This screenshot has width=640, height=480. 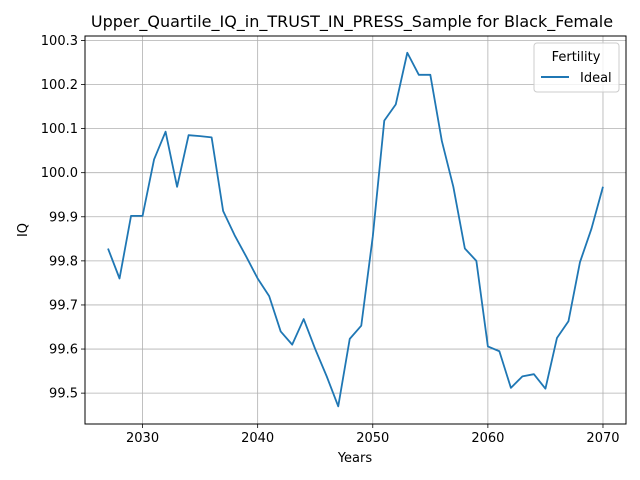 What do you see at coordinates (63, 394) in the screenshot?
I see `y-tick-label: 99.5` at bounding box center [63, 394].